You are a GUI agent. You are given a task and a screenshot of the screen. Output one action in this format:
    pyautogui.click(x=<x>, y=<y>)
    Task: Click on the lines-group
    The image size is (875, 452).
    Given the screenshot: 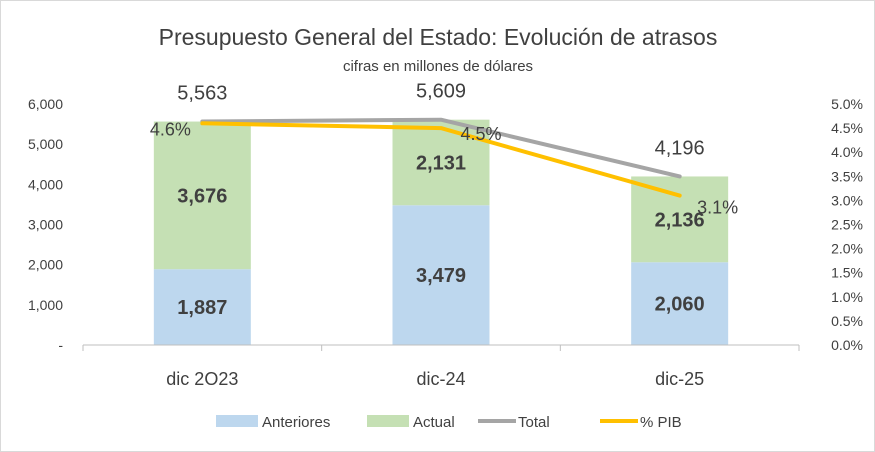 What is the action you would take?
    pyautogui.click(x=441, y=157)
    